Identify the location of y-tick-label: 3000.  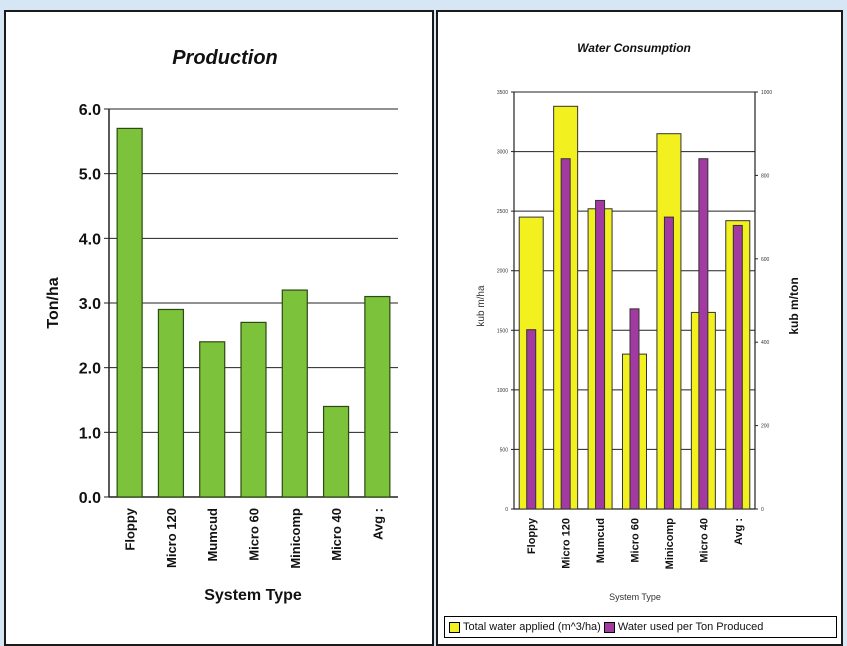
(502, 153).